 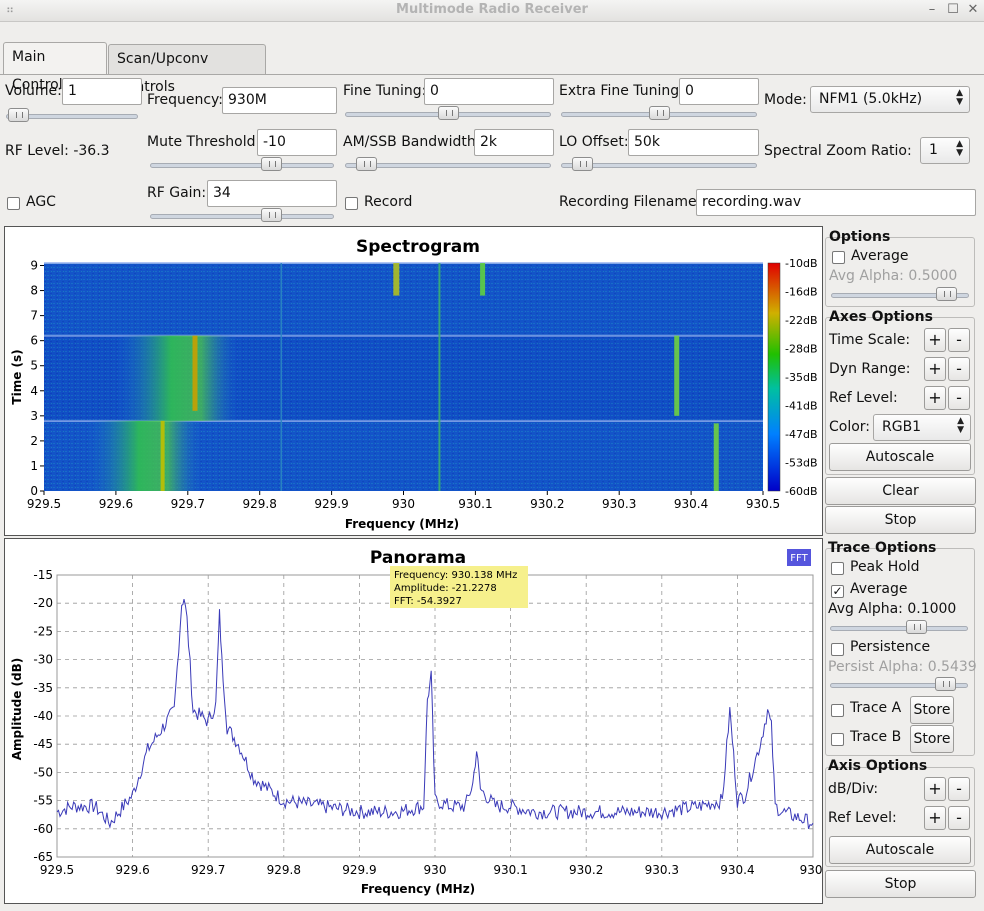 I want to click on persist-alpha-slider, so click(x=899, y=685).